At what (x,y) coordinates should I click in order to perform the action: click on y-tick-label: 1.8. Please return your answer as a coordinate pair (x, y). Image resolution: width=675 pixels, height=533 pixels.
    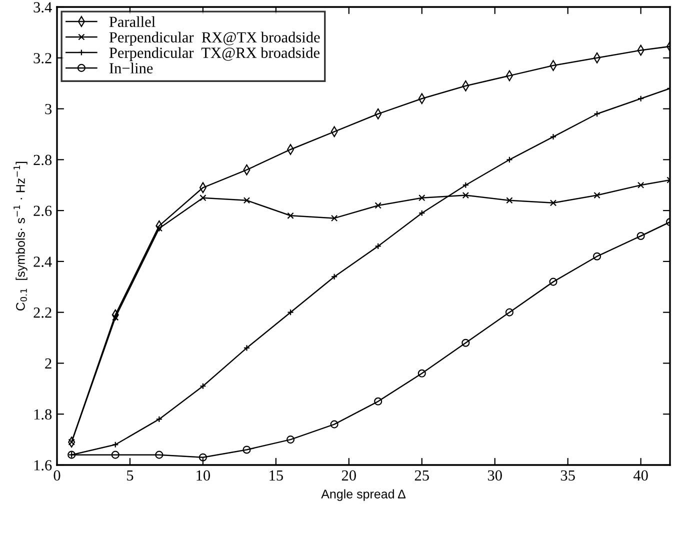
    Looking at the image, I should click on (43, 414).